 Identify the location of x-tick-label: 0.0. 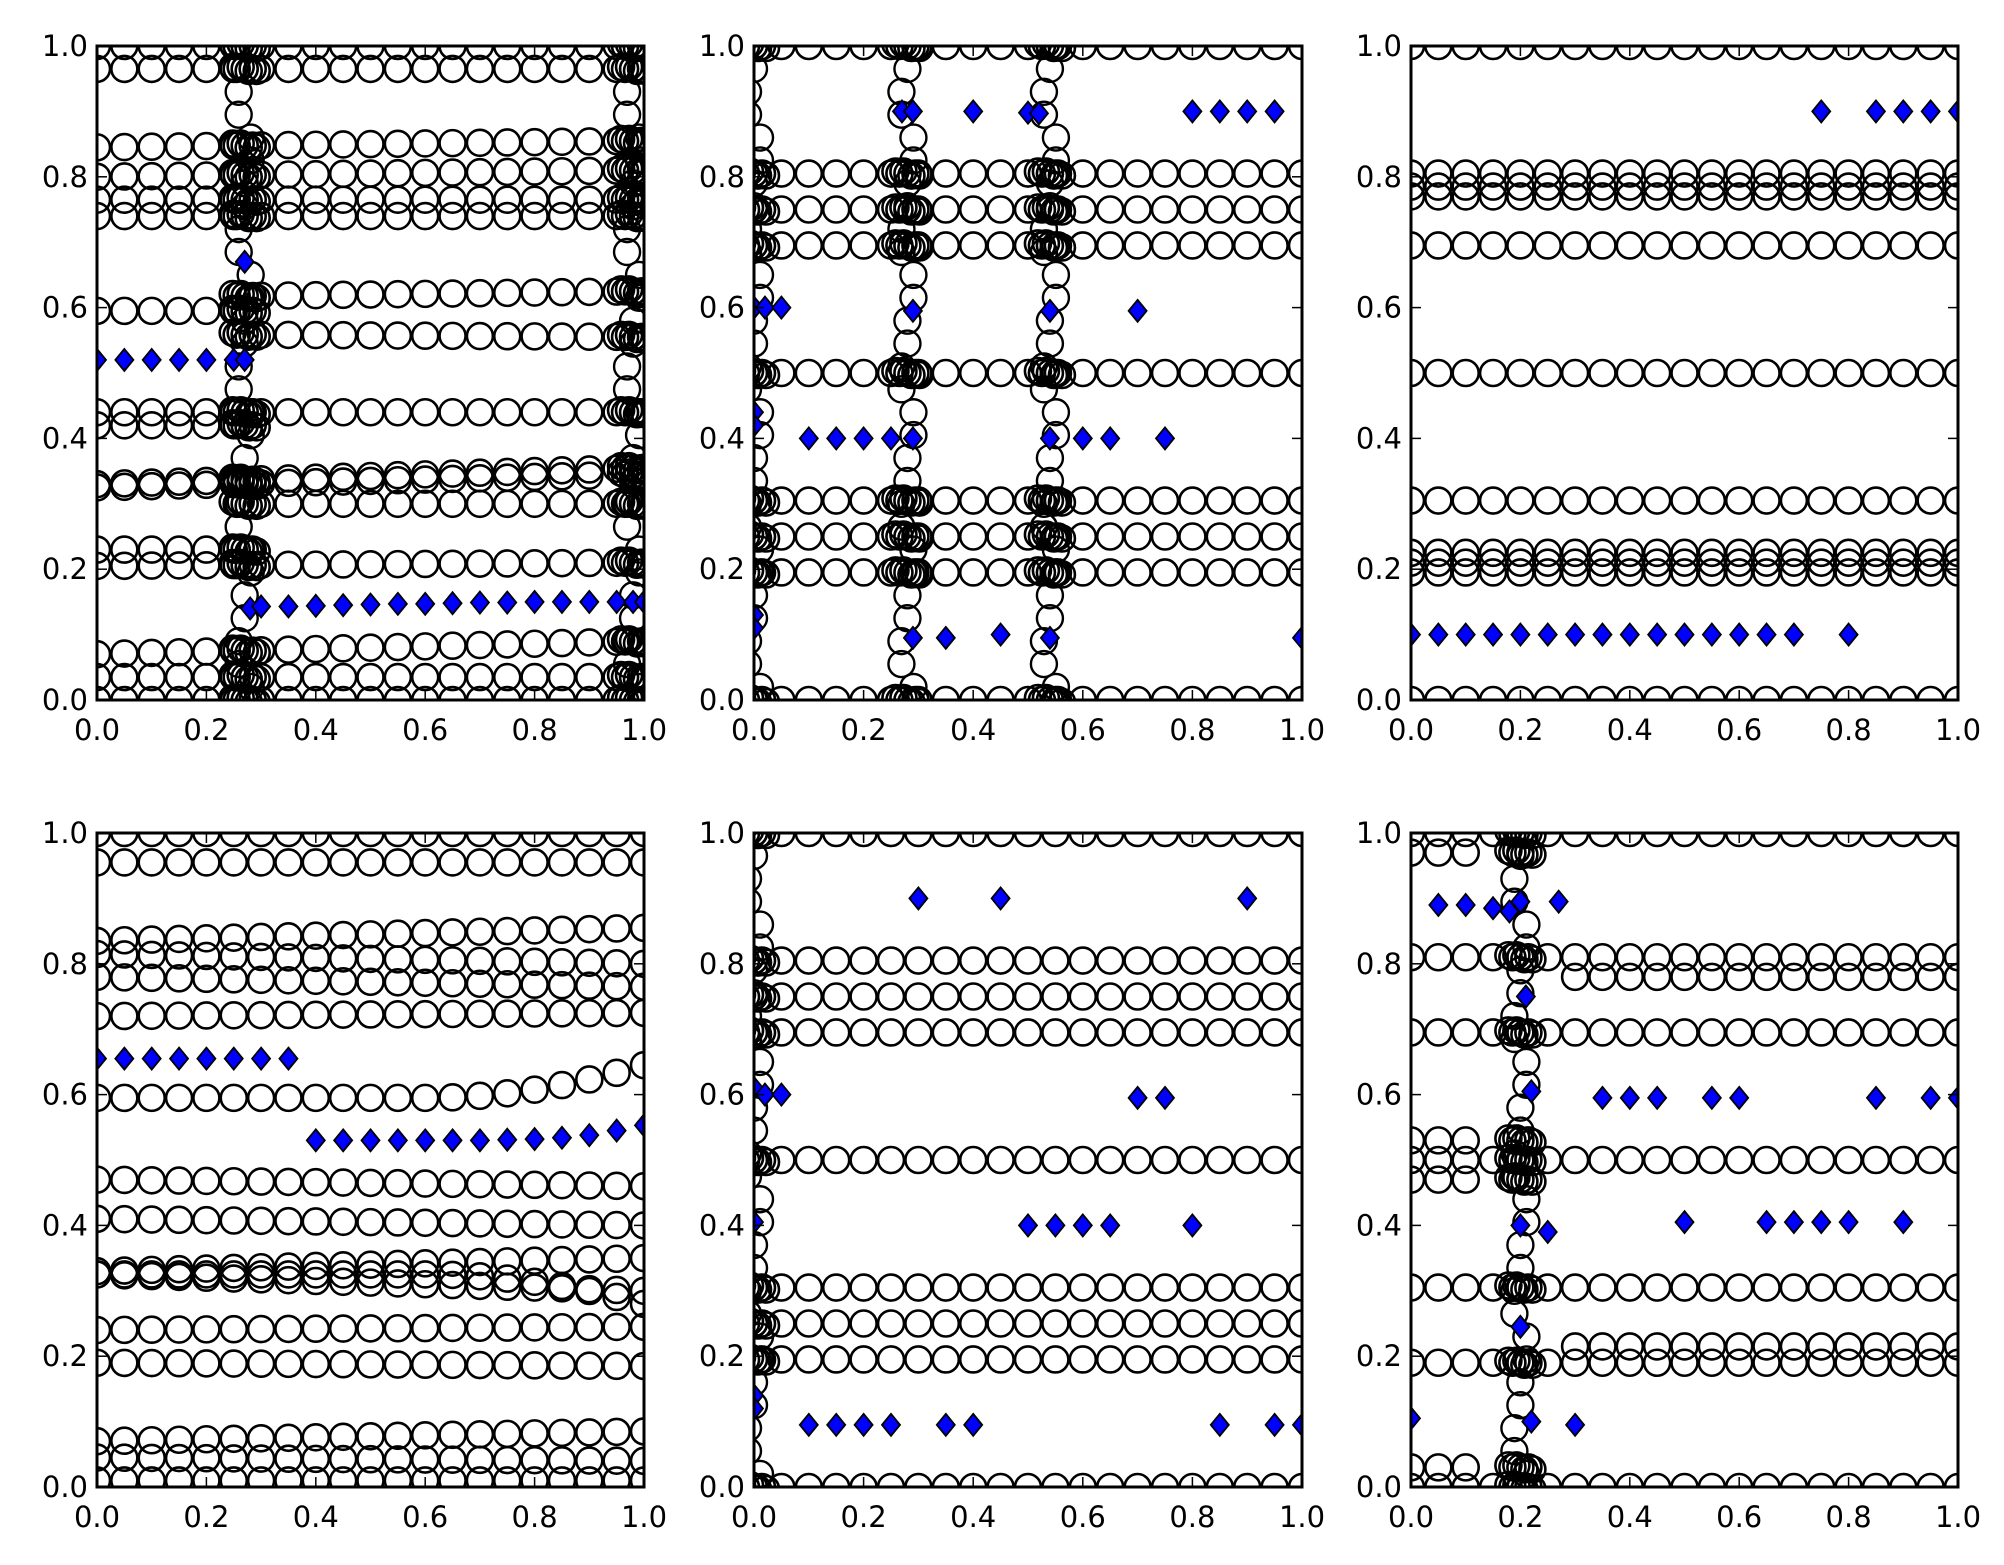
(754, 730).